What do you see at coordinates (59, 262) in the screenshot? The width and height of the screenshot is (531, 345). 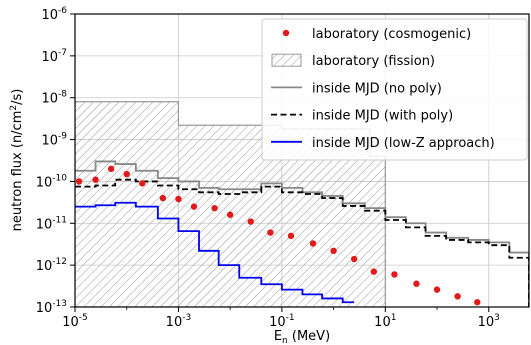 I see `y-tick-exp: -12` at bounding box center [59, 262].